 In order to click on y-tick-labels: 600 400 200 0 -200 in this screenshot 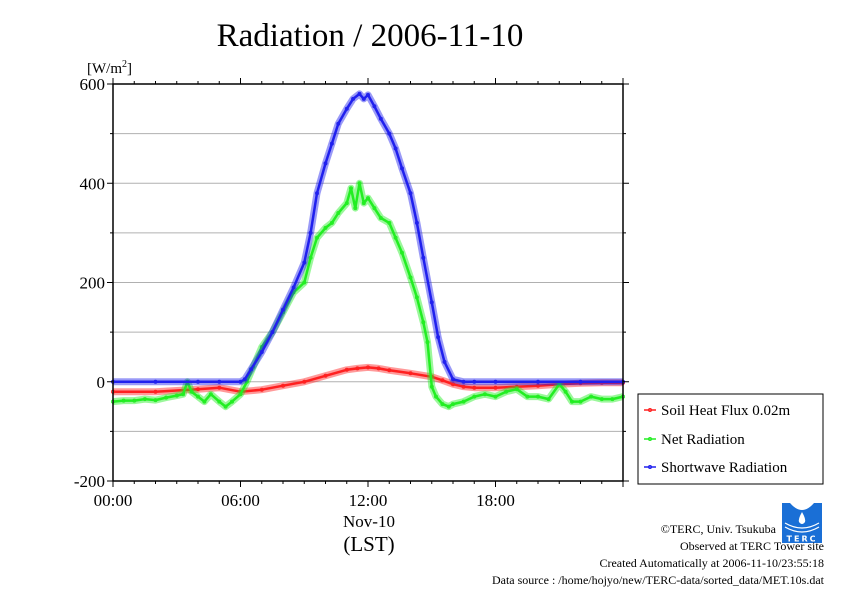, I will do `click(89, 283)`.